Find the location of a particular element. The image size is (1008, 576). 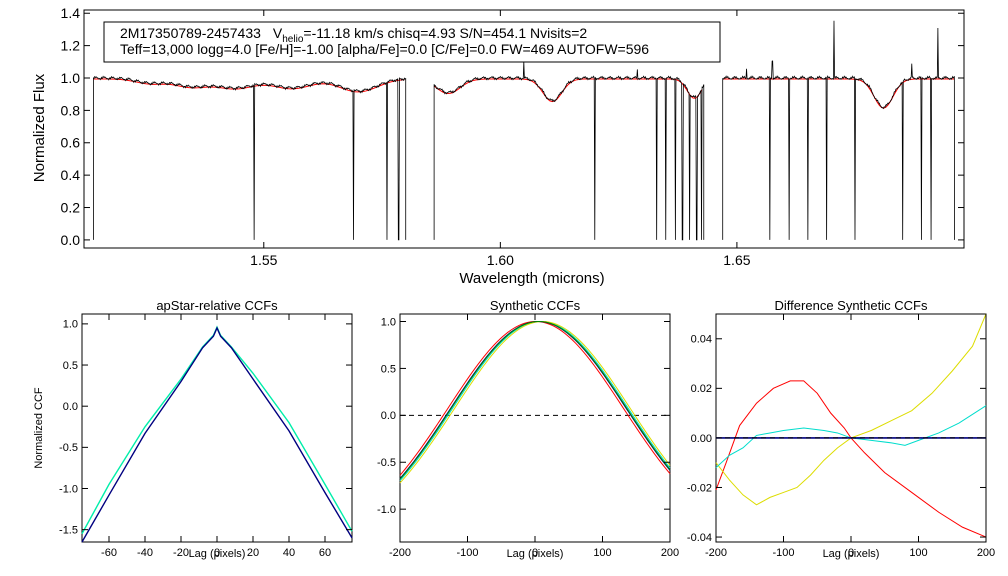

difference-ccf-ytick-label: 0.02 is located at coordinates (701, 389).